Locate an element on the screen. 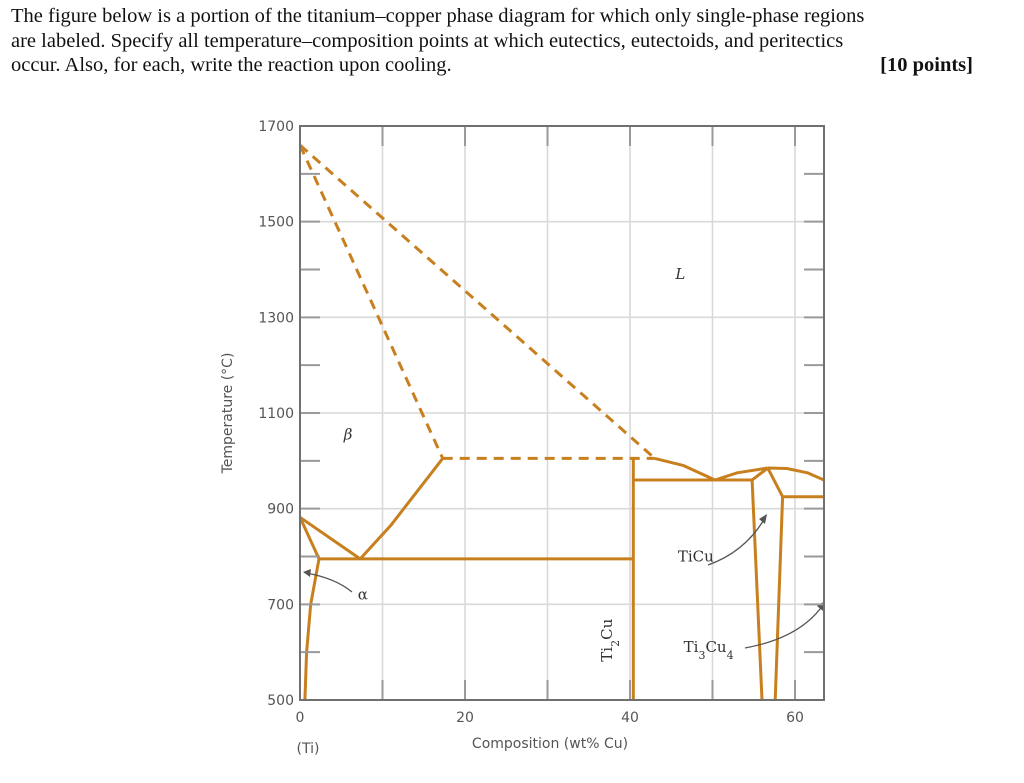  ticu-leader-arrowhead-icon is located at coordinates (763, 519).